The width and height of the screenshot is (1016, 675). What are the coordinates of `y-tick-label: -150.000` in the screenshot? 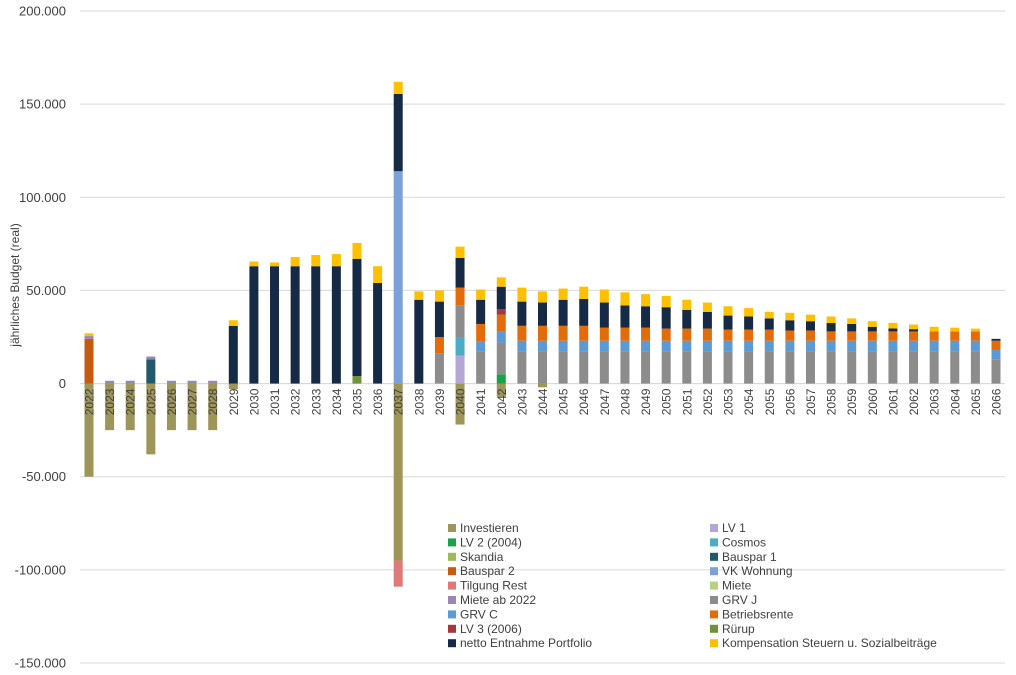 It's located at (40, 663).